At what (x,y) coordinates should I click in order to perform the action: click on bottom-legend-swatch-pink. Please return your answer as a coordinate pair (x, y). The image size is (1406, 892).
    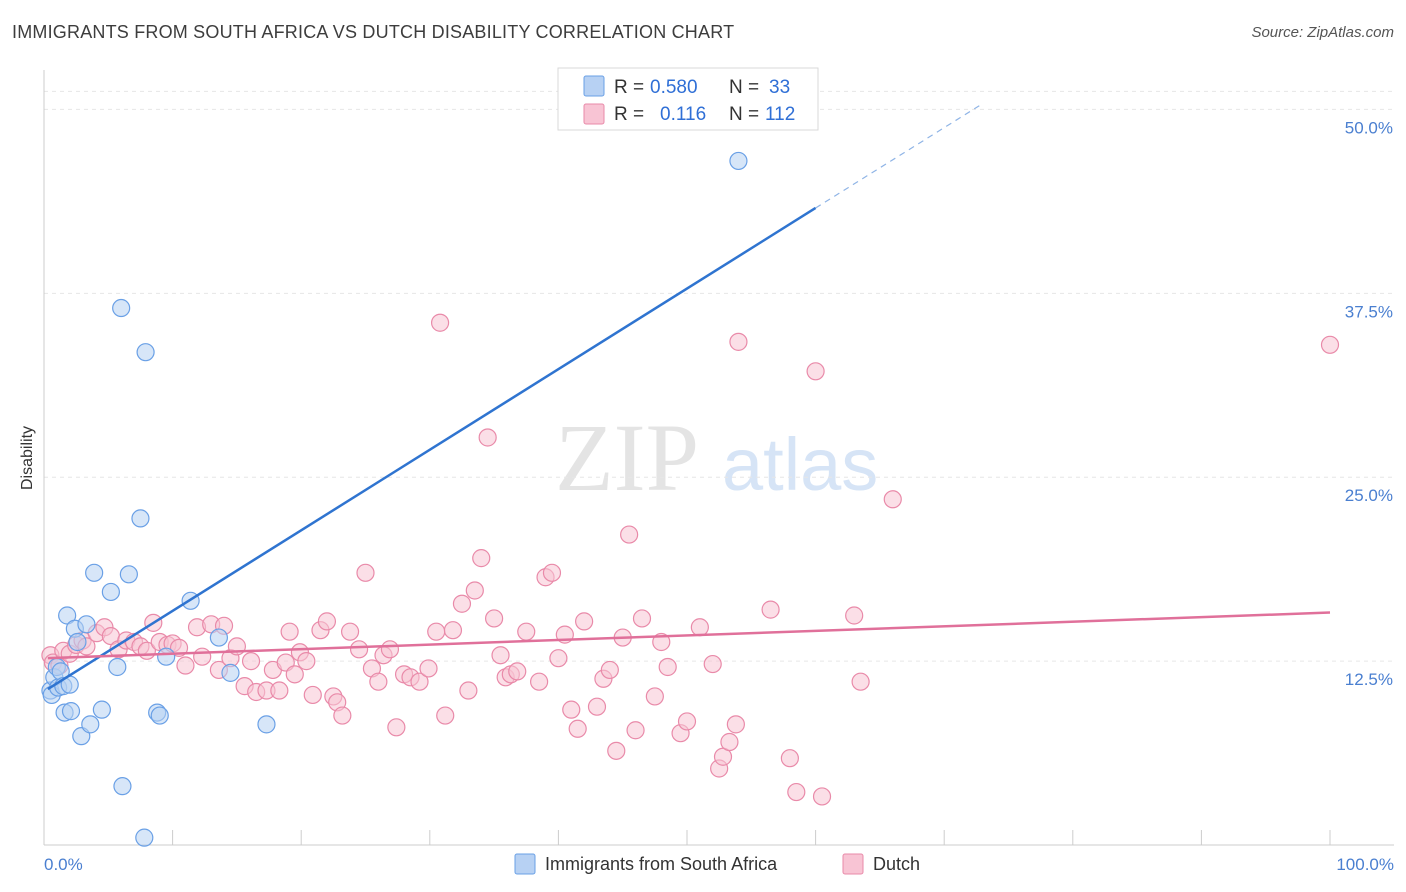
    Looking at the image, I should click on (853, 864).